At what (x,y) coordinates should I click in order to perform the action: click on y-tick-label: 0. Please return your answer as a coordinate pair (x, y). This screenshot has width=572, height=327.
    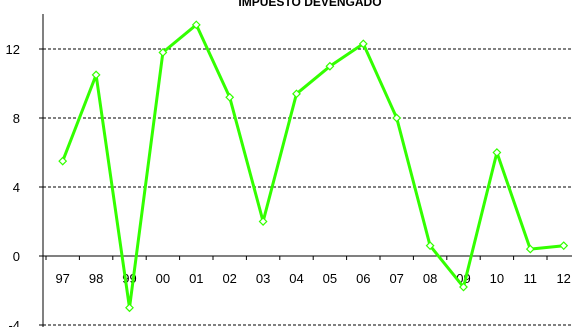
    Looking at the image, I should click on (16, 256).